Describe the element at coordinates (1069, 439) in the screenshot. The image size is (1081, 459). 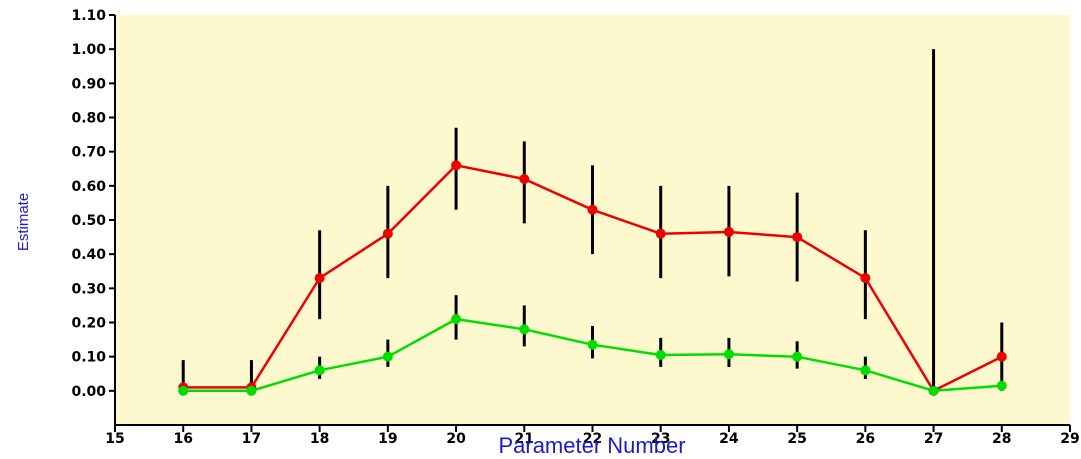
I see `x-tick-label: 29` at that location.